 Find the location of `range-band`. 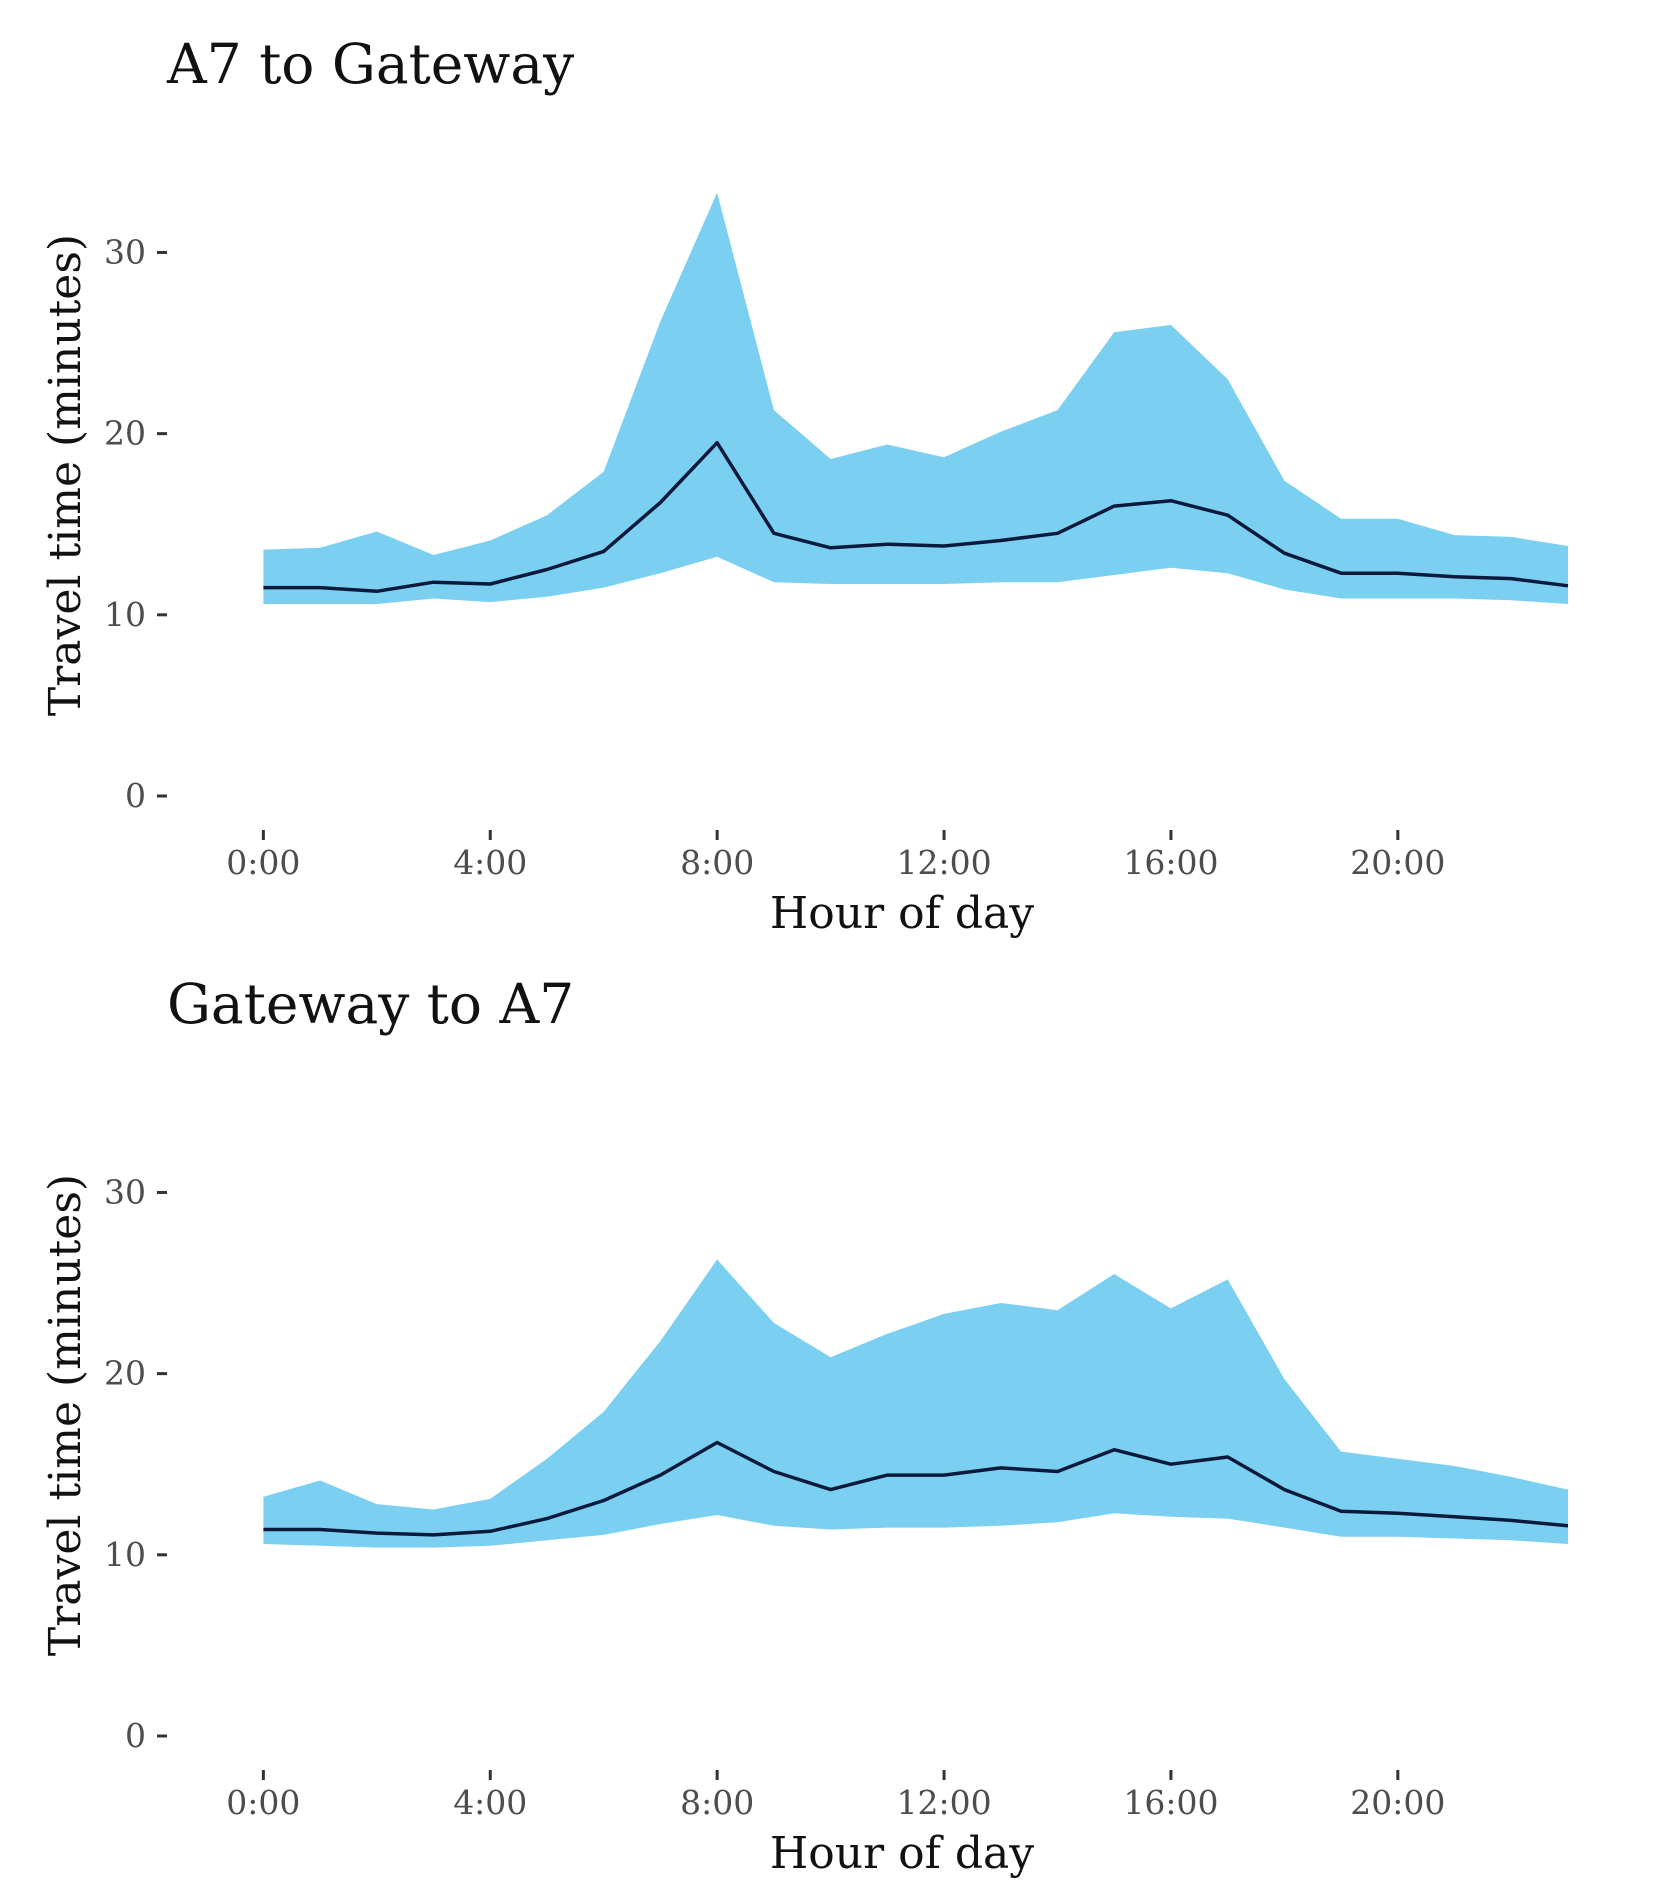

range-band is located at coordinates (915, 1403).